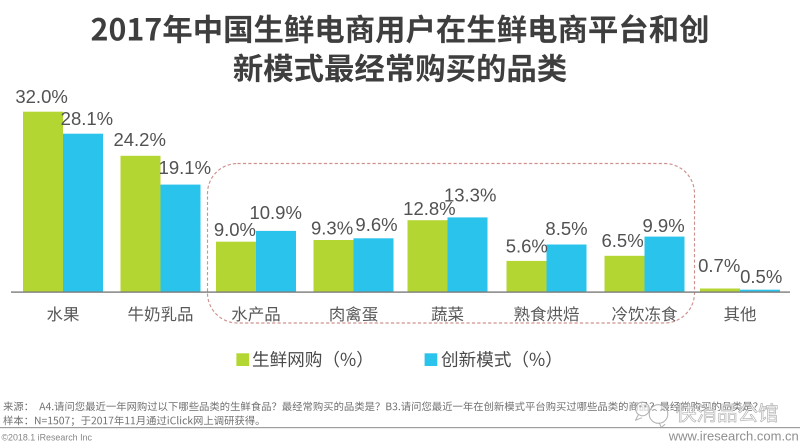 This screenshot has height=448, width=800. I want to click on svg-text: 9.6%, so click(376, 224).